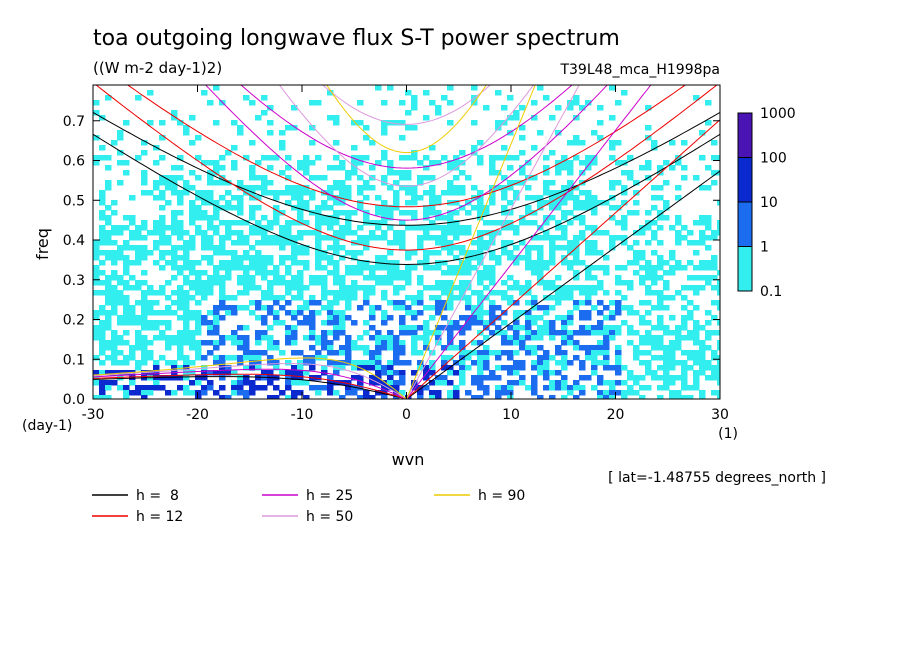  What do you see at coordinates (47, 426) in the screenshot?
I see `y-axis-unit: (day-1)` at bounding box center [47, 426].